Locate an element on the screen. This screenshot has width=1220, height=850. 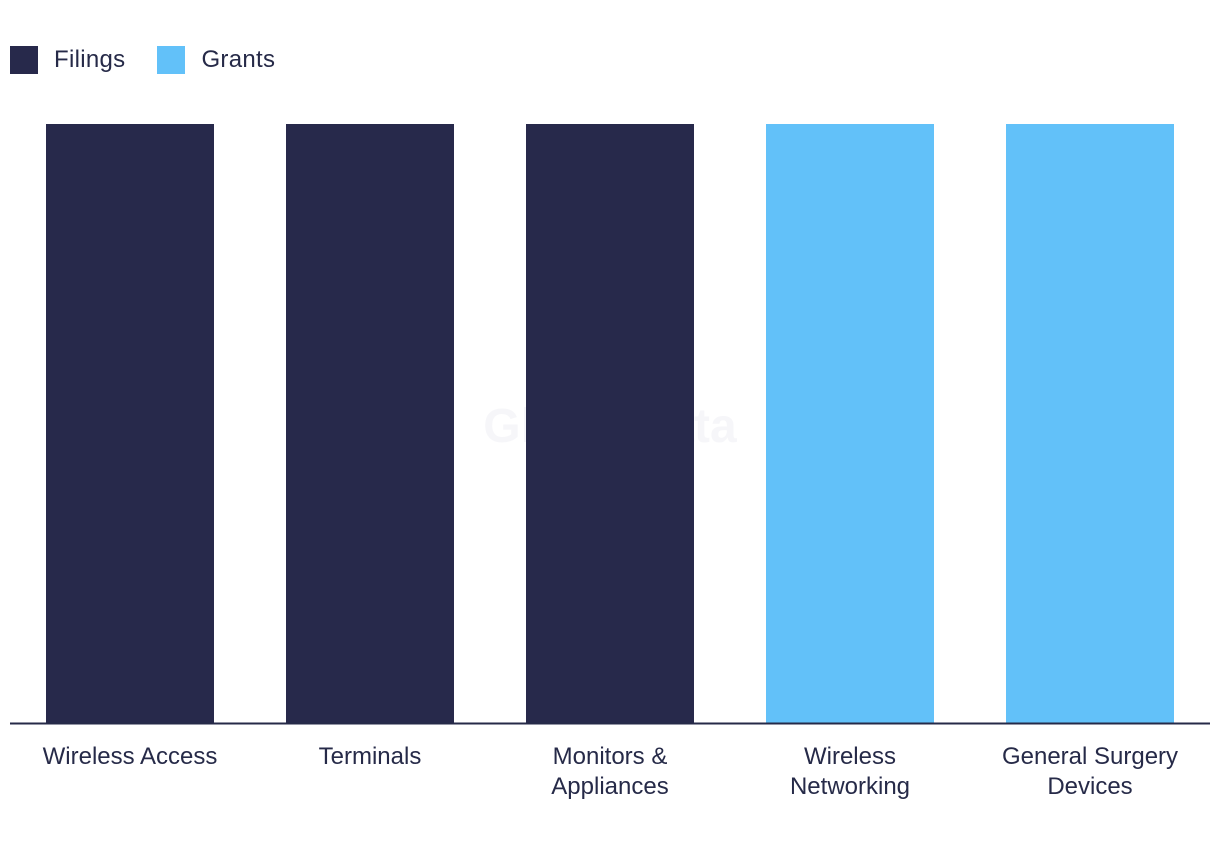
category-label-line: General Surgery is located at coordinates (1090, 756).